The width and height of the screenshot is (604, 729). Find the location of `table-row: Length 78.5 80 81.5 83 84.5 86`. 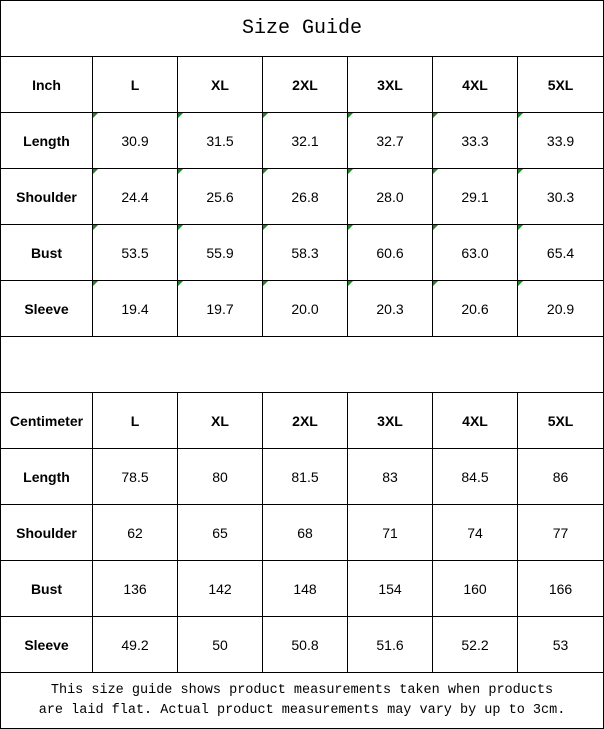

table-row: Length 78.5 80 81.5 83 84.5 86 is located at coordinates (302, 476).